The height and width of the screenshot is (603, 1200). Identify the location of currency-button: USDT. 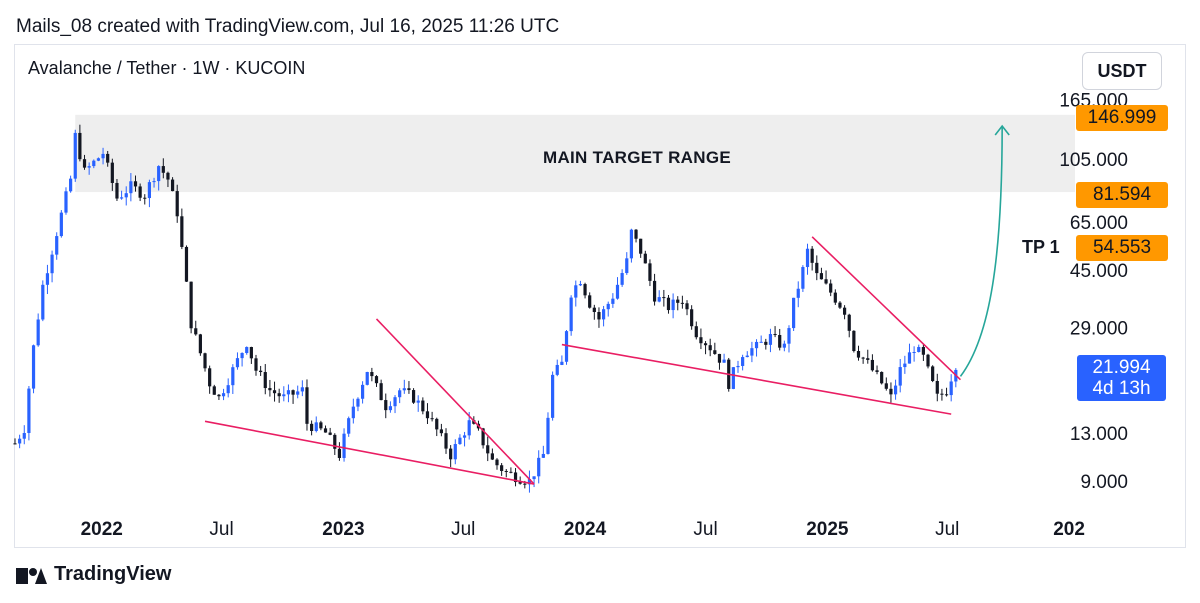
(1122, 71).